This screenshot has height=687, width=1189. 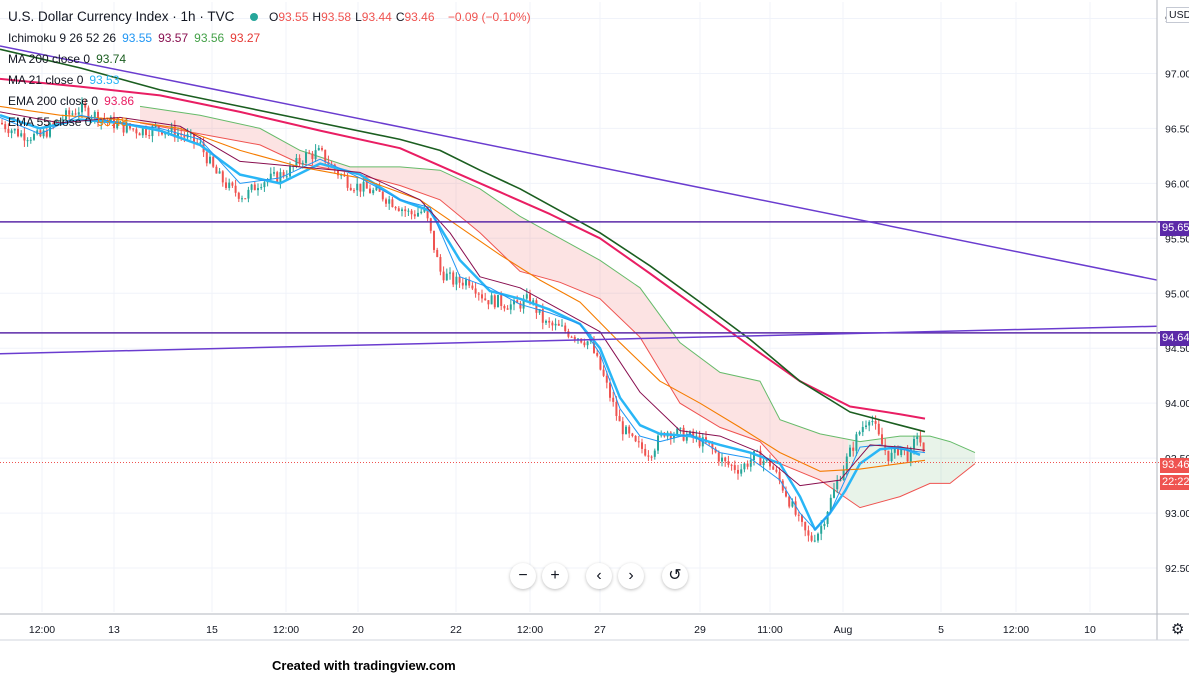 I want to click on indicator-row: EMA 200 close 0 93.86, so click(x=269, y=101).